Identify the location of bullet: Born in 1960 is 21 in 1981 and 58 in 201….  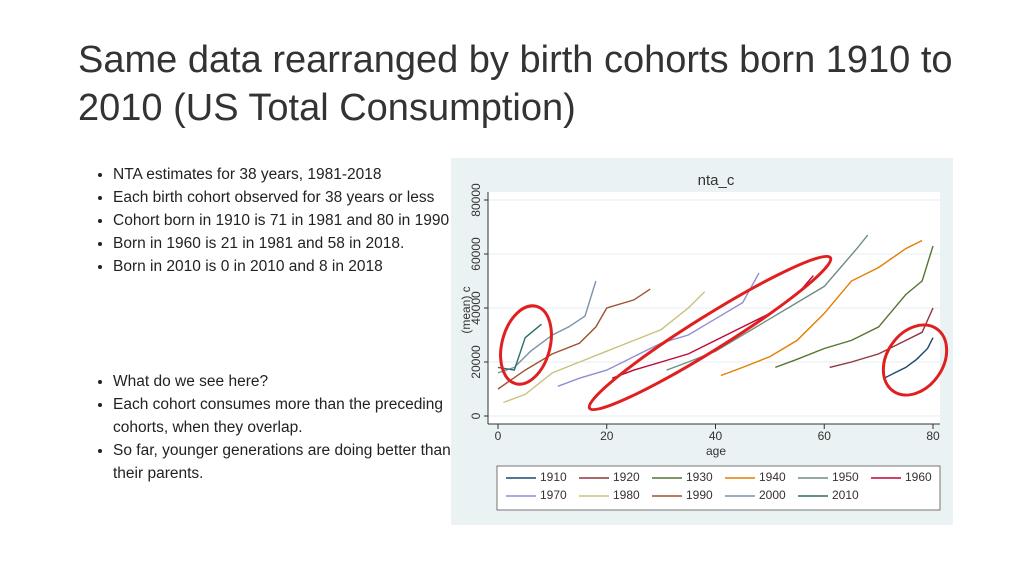
(285, 243).